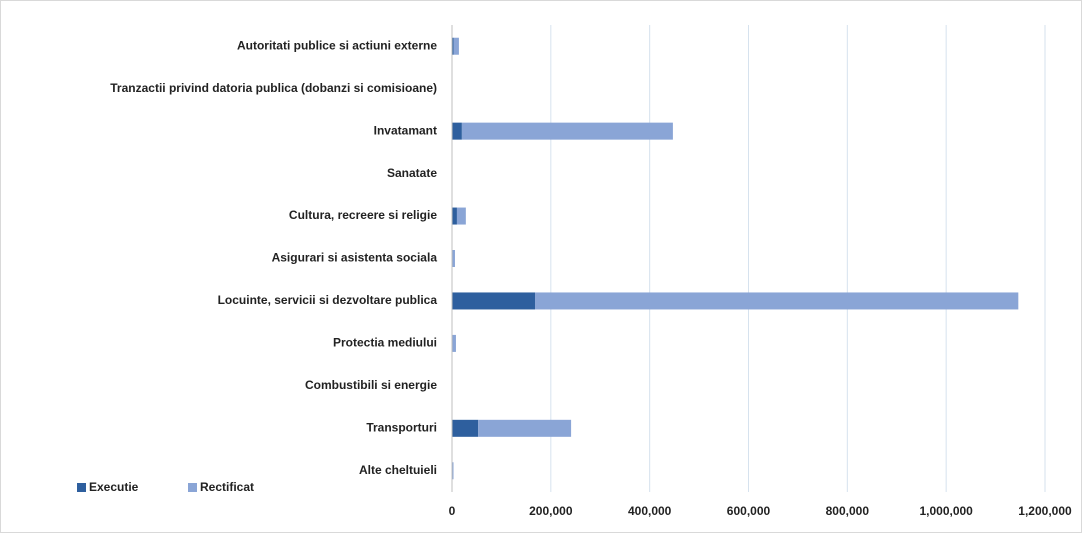  What do you see at coordinates (114, 487) in the screenshot?
I see `legend-label: Executie` at bounding box center [114, 487].